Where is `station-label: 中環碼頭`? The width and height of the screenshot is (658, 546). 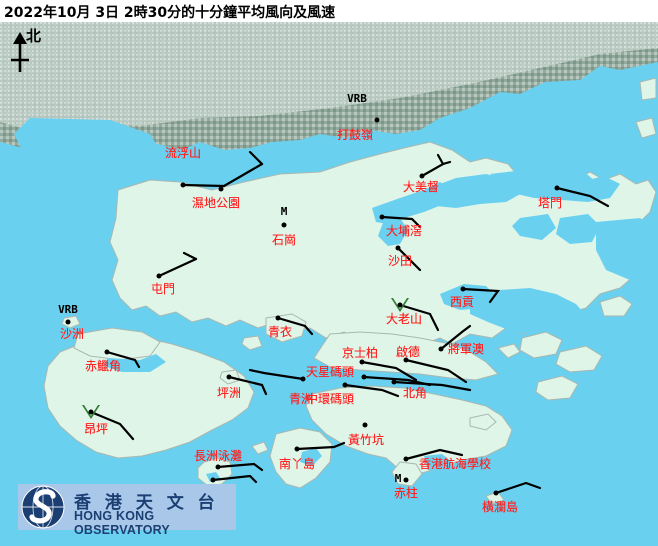
station-label: 中環碼頭 is located at coordinates (330, 399).